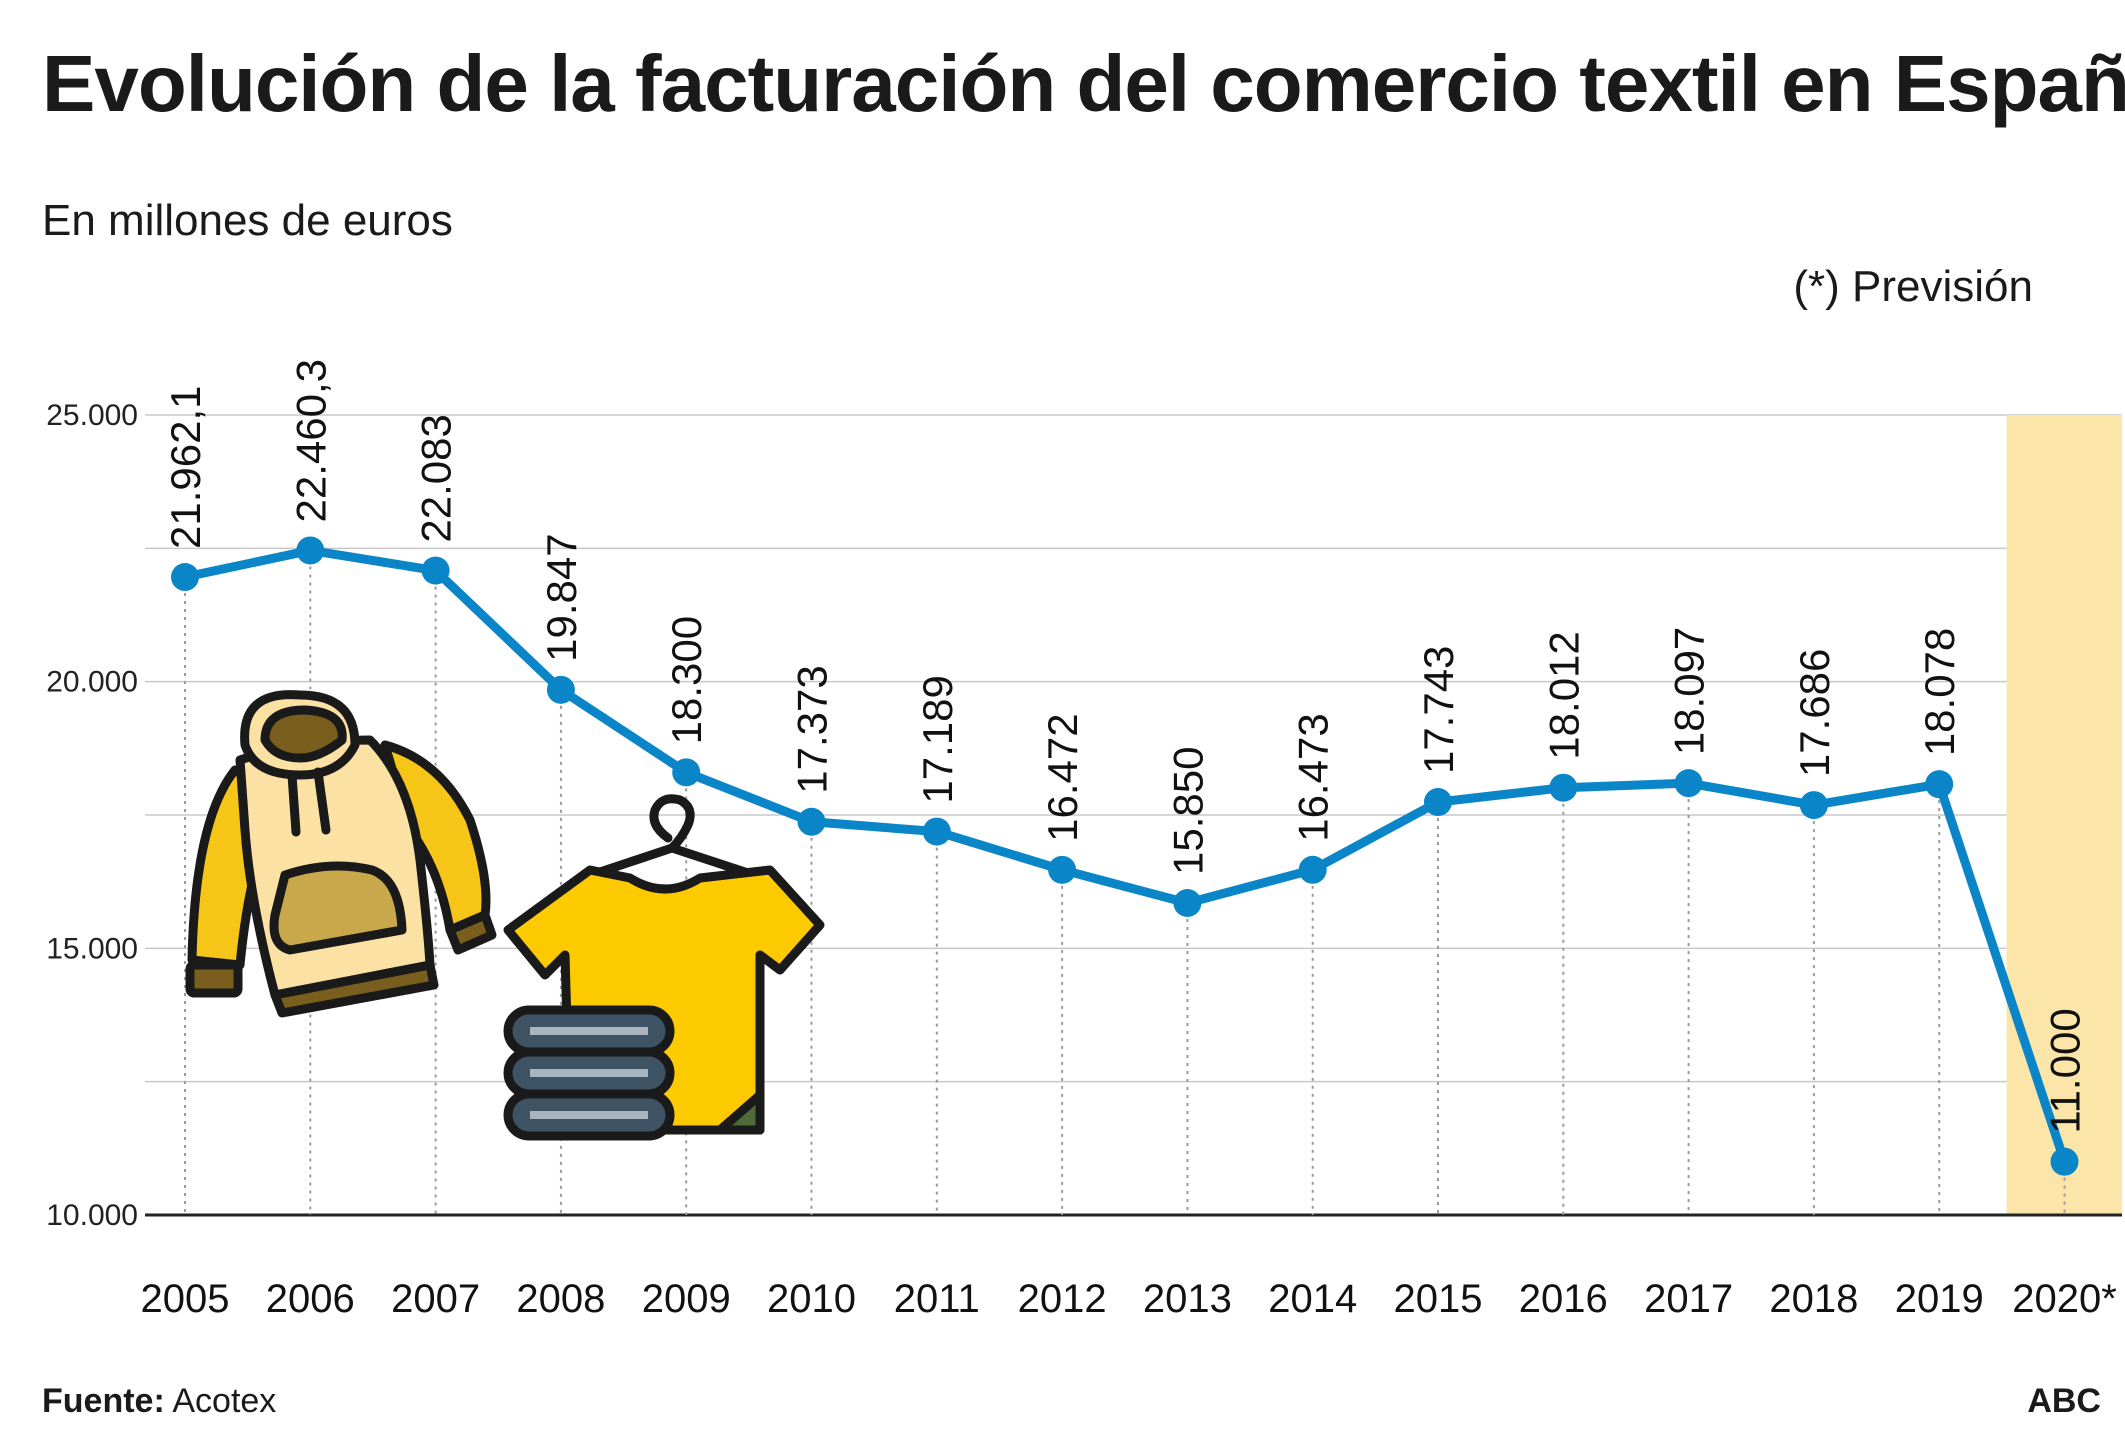 The width and height of the screenshot is (2125, 1455). What do you see at coordinates (1187, 1299) in the screenshot?
I see `x-tick-label: 2013` at bounding box center [1187, 1299].